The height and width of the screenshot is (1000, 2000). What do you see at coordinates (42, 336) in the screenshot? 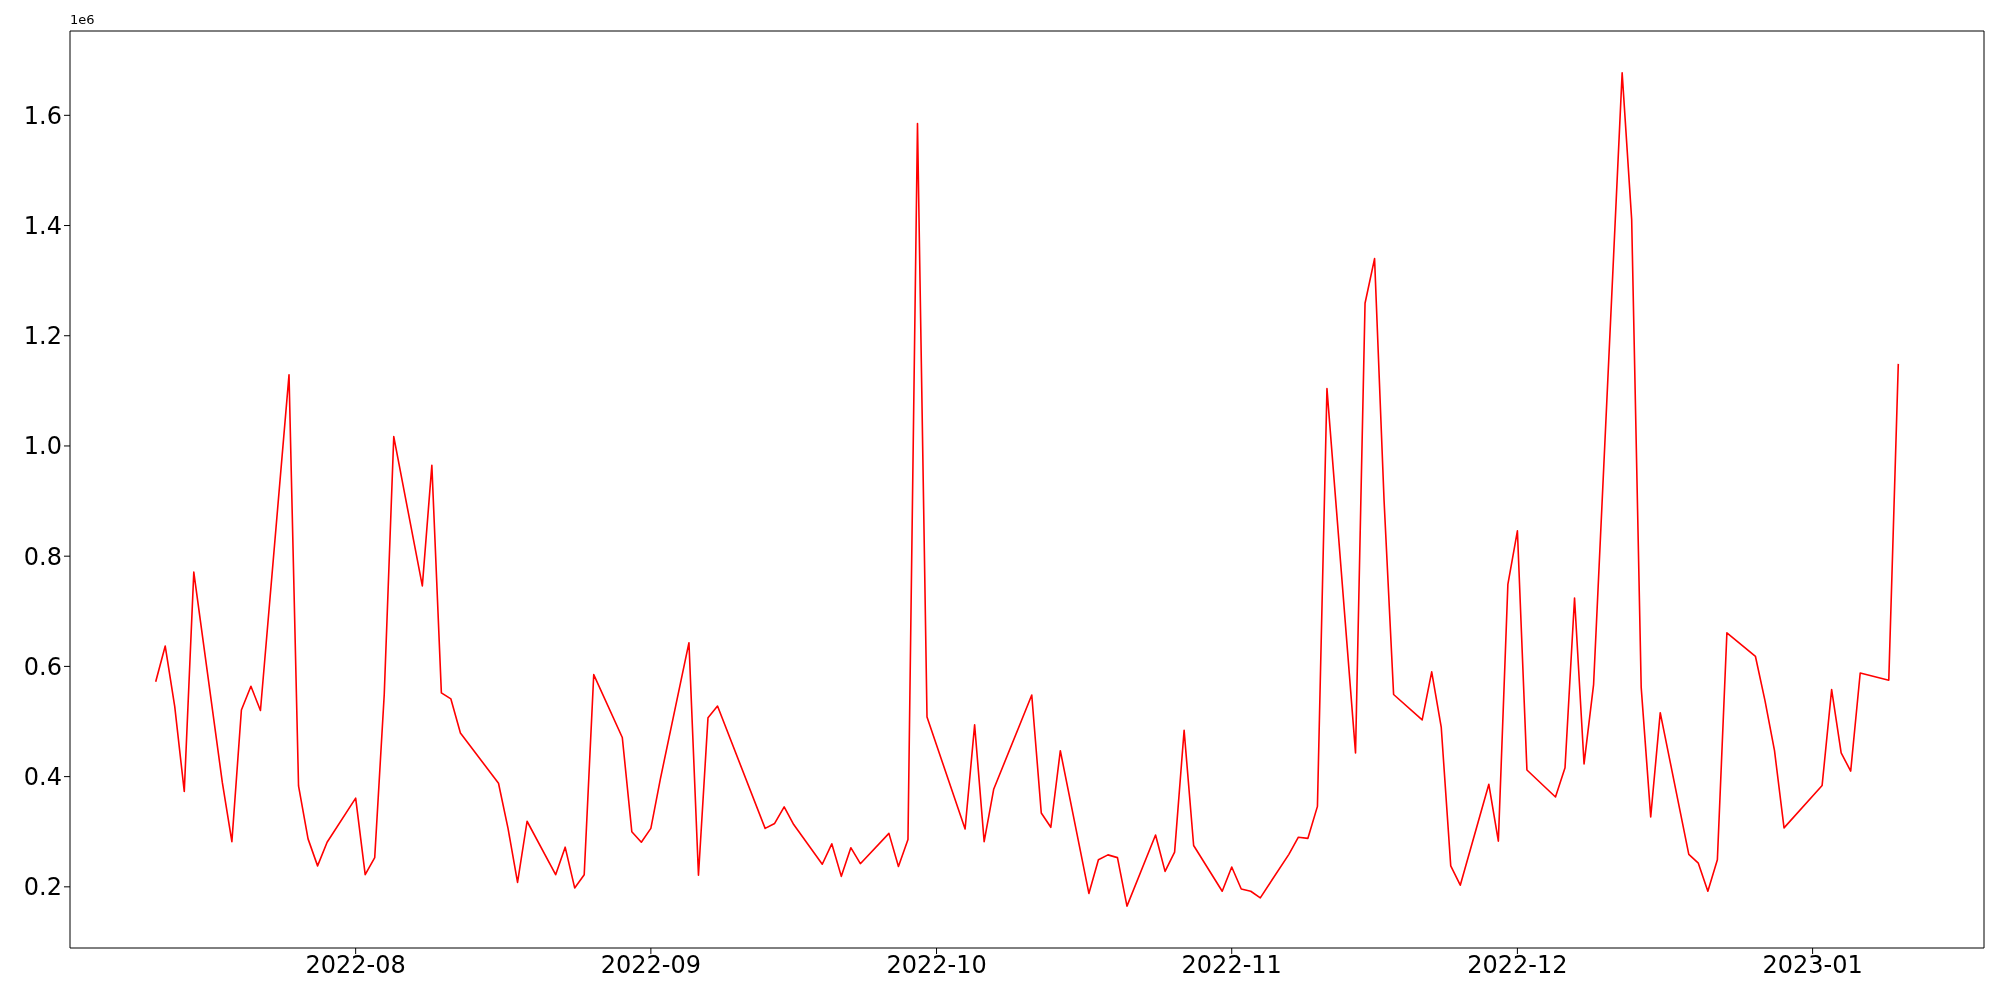
I see `y-tick-label: 1.2` at bounding box center [42, 336].